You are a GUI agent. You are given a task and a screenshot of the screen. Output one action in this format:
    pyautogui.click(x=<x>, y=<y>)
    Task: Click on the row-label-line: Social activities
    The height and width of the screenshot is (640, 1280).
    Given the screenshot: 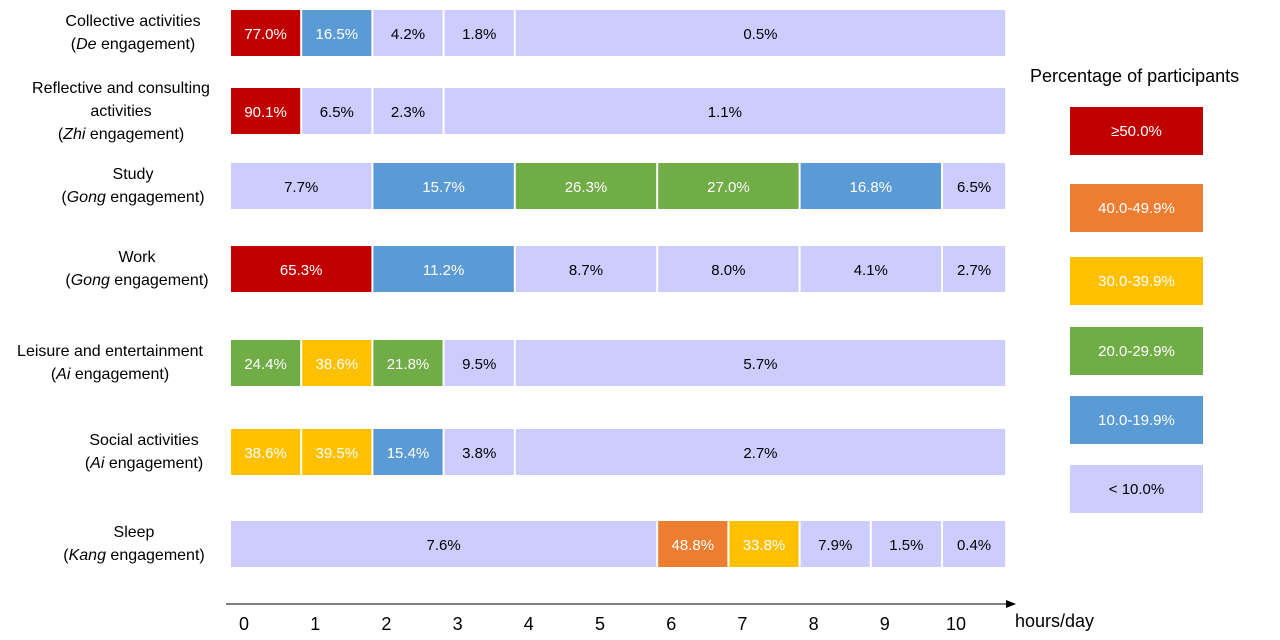 What is the action you would take?
    pyautogui.click(x=144, y=440)
    